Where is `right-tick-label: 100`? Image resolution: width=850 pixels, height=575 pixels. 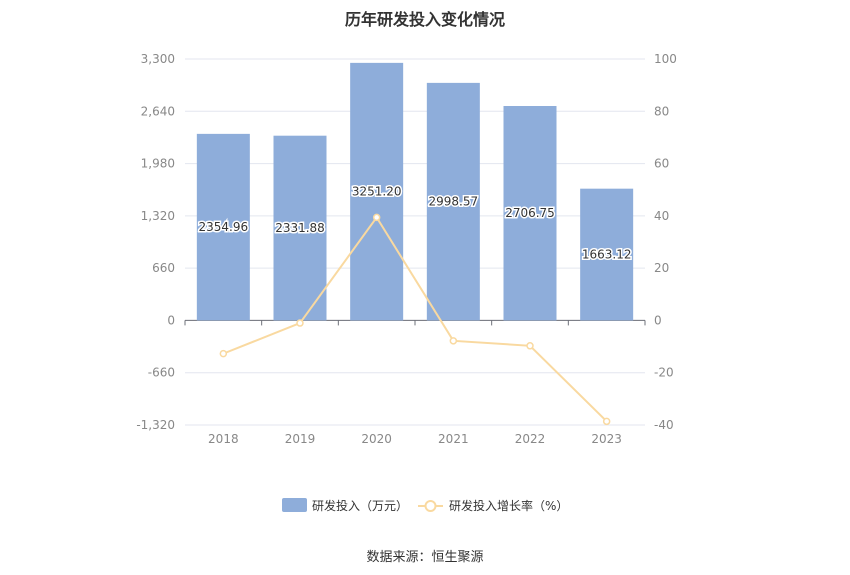 right-tick-label: 100 is located at coordinates (665, 59).